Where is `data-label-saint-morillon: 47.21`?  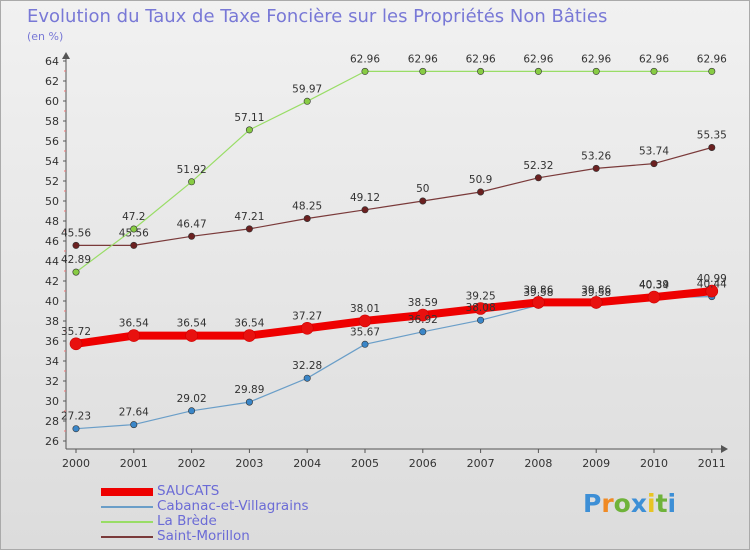
data-label-saint-morillon: 47.21 is located at coordinates (249, 217).